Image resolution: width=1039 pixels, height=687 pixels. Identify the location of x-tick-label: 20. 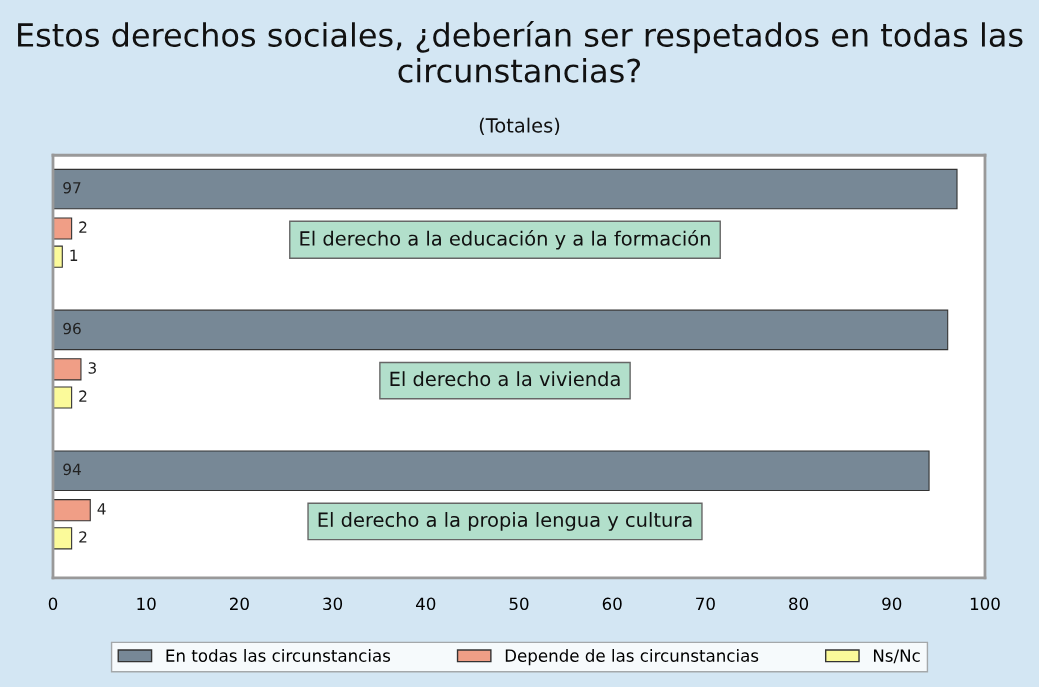
(239, 604).